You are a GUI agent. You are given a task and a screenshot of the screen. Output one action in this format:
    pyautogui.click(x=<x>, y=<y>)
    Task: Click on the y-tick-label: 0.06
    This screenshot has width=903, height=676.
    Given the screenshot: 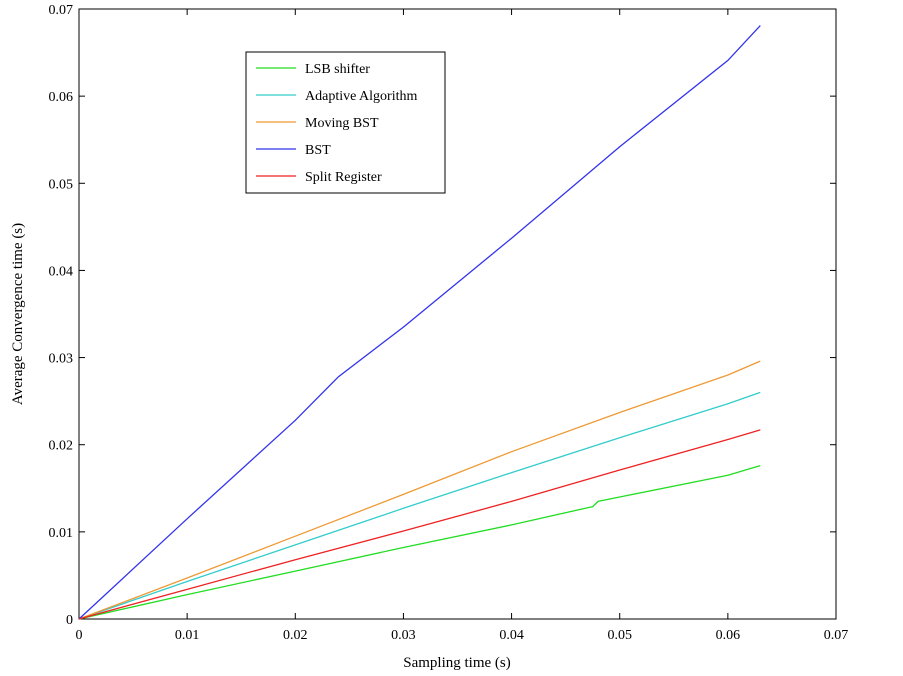 What is the action you would take?
    pyautogui.click(x=61, y=97)
    